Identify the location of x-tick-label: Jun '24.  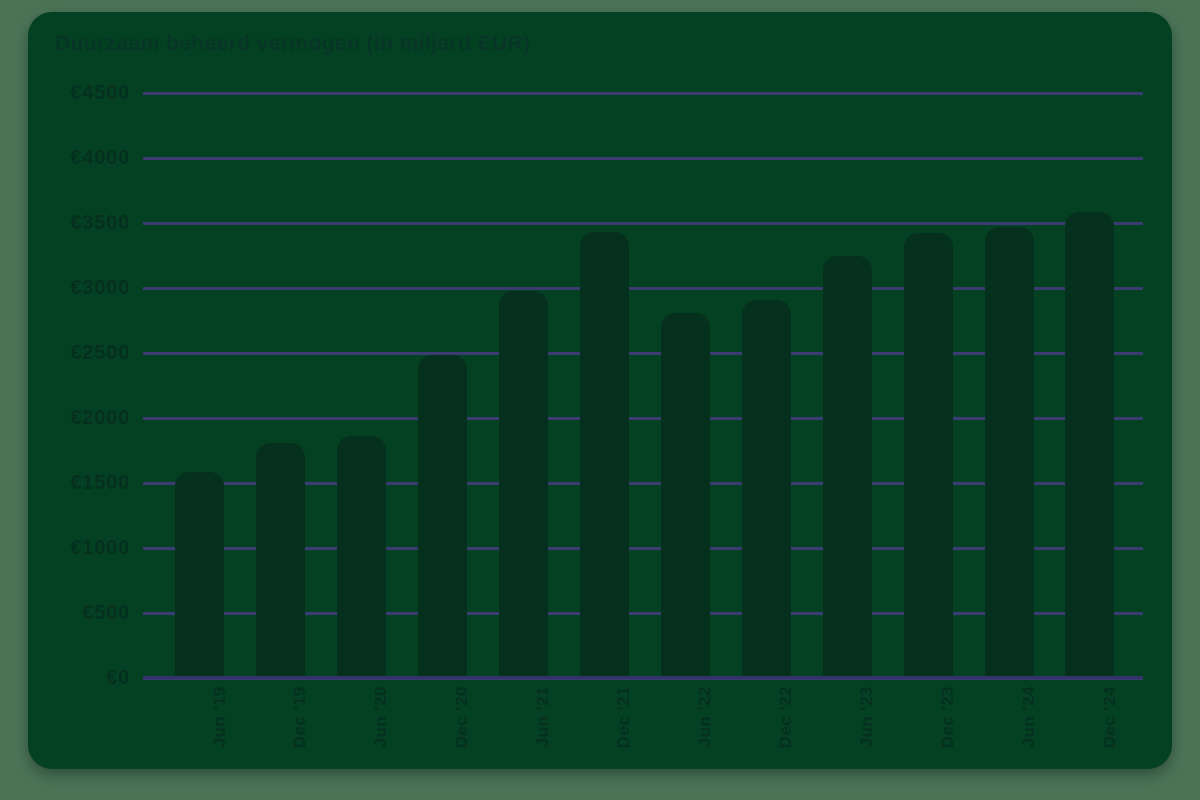
(1028, 717).